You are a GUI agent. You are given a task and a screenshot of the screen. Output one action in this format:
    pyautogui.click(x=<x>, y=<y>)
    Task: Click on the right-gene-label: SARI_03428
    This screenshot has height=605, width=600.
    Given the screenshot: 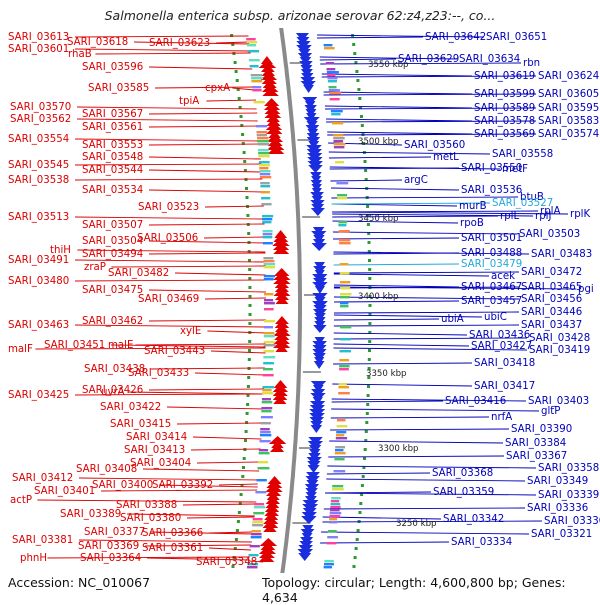 What is the action you would take?
    pyautogui.click(x=559, y=338)
    